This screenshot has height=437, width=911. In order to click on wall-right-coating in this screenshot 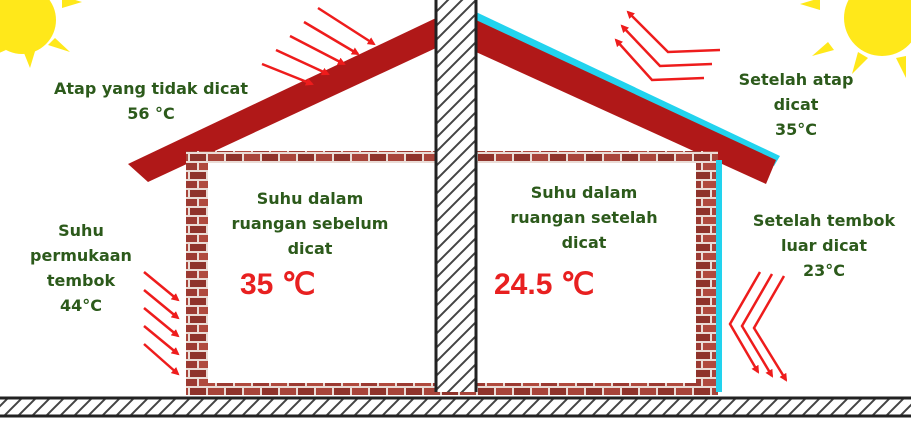, I will do `click(719, 276)`.